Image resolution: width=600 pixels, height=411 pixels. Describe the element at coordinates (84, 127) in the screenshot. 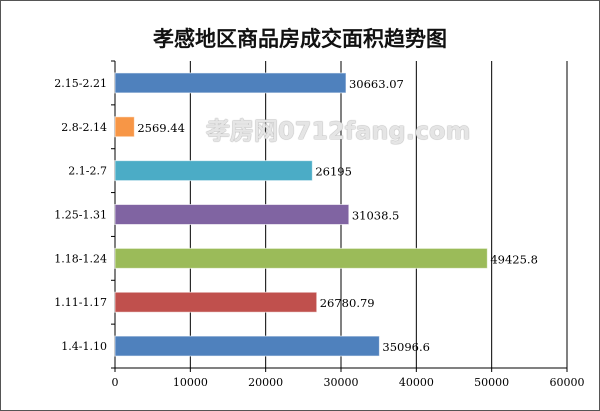

I see `y-tick-label: 2.8-2.14` at that location.